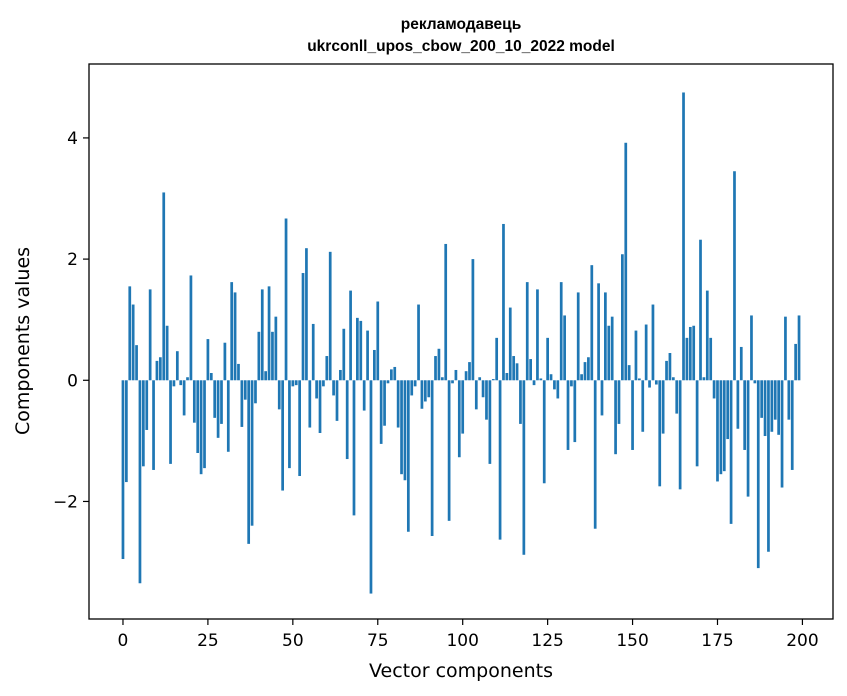 The height and width of the screenshot is (696, 847). What do you see at coordinates (461, 671) in the screenshot?
I see `x-axis-label: Vector components` at bounding box center [461, 671].